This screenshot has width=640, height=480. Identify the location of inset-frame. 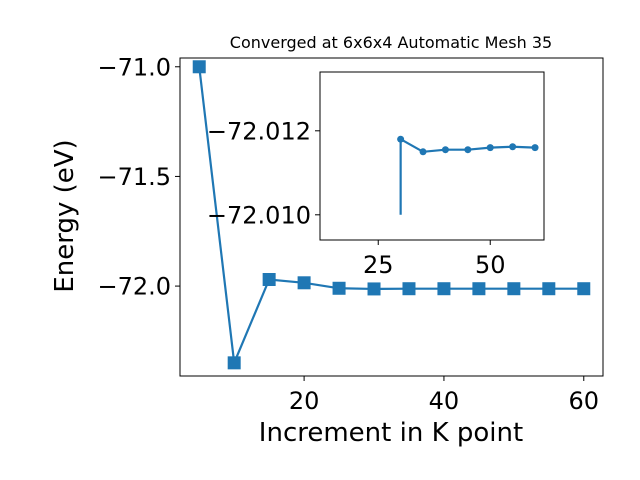
(432, 156).